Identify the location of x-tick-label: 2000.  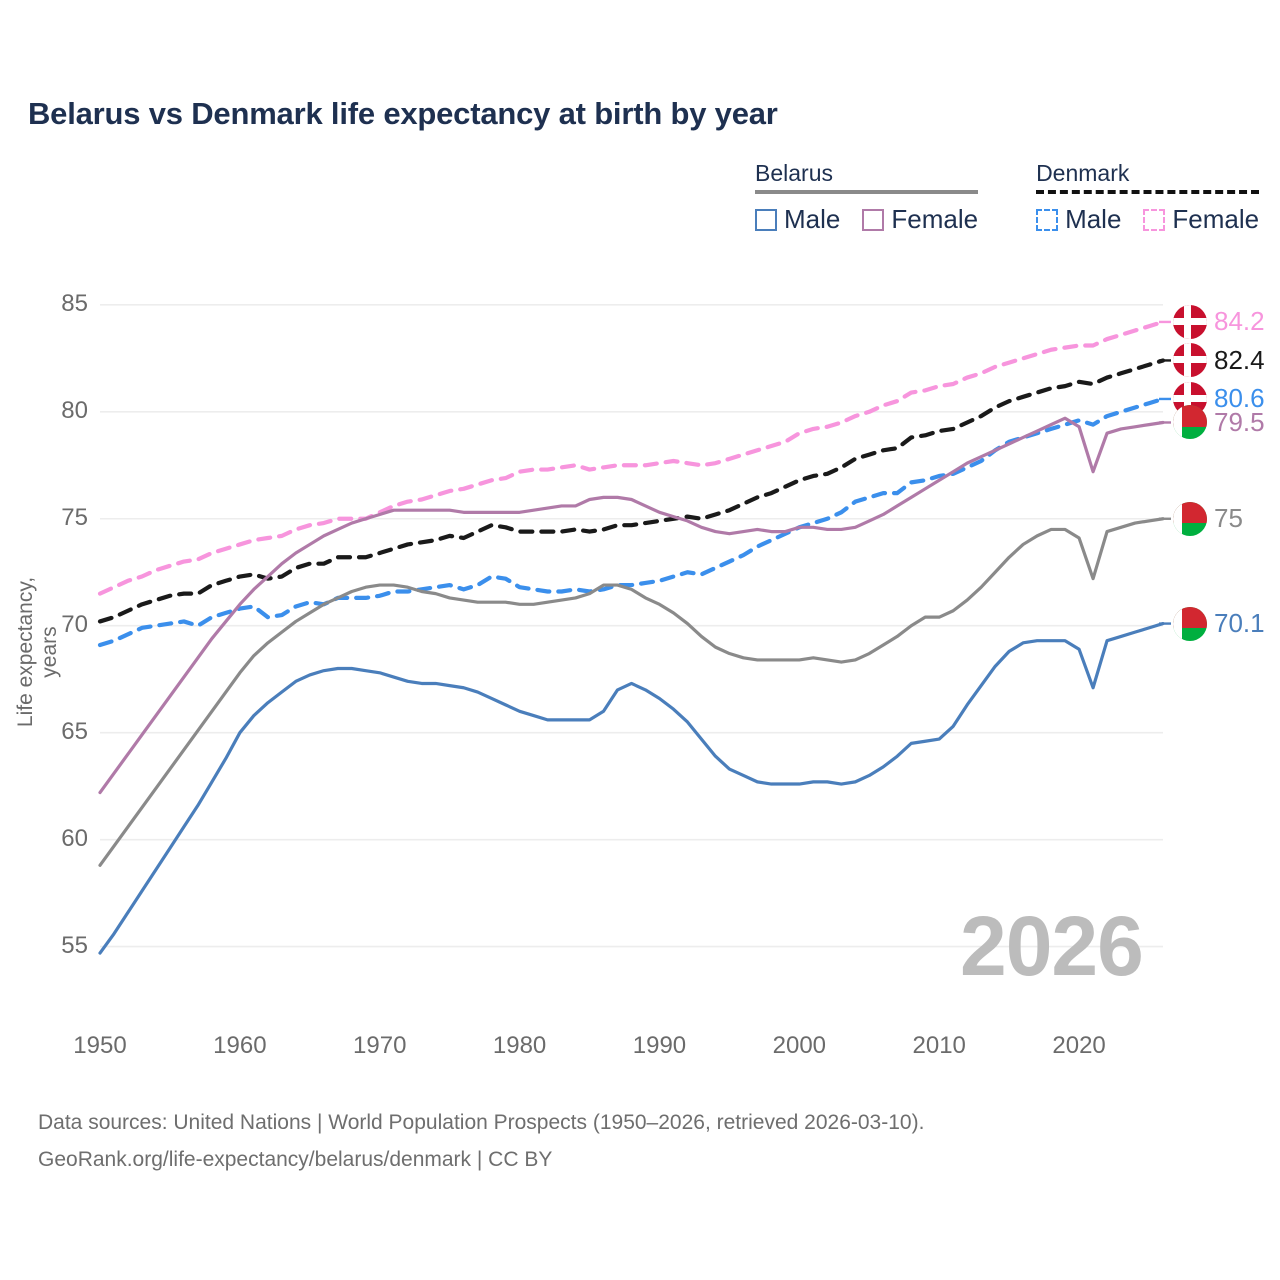
(799, 1045).